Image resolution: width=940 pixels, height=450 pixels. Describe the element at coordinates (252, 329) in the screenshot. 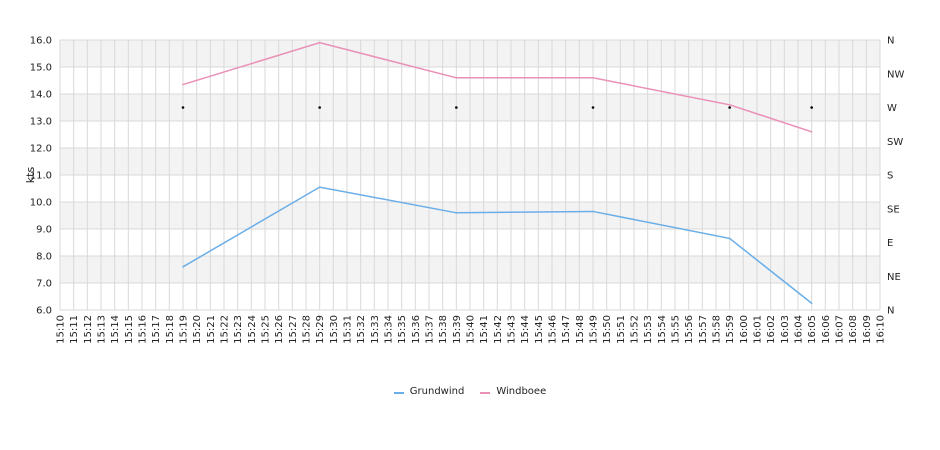

I see `x-tick-label: 15:24` at that location.